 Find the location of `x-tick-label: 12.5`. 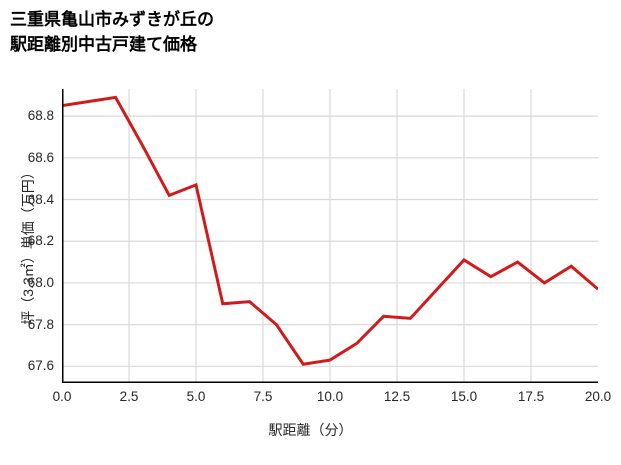

x-tick-label: 12.5 is located at coordinates (397, 396).